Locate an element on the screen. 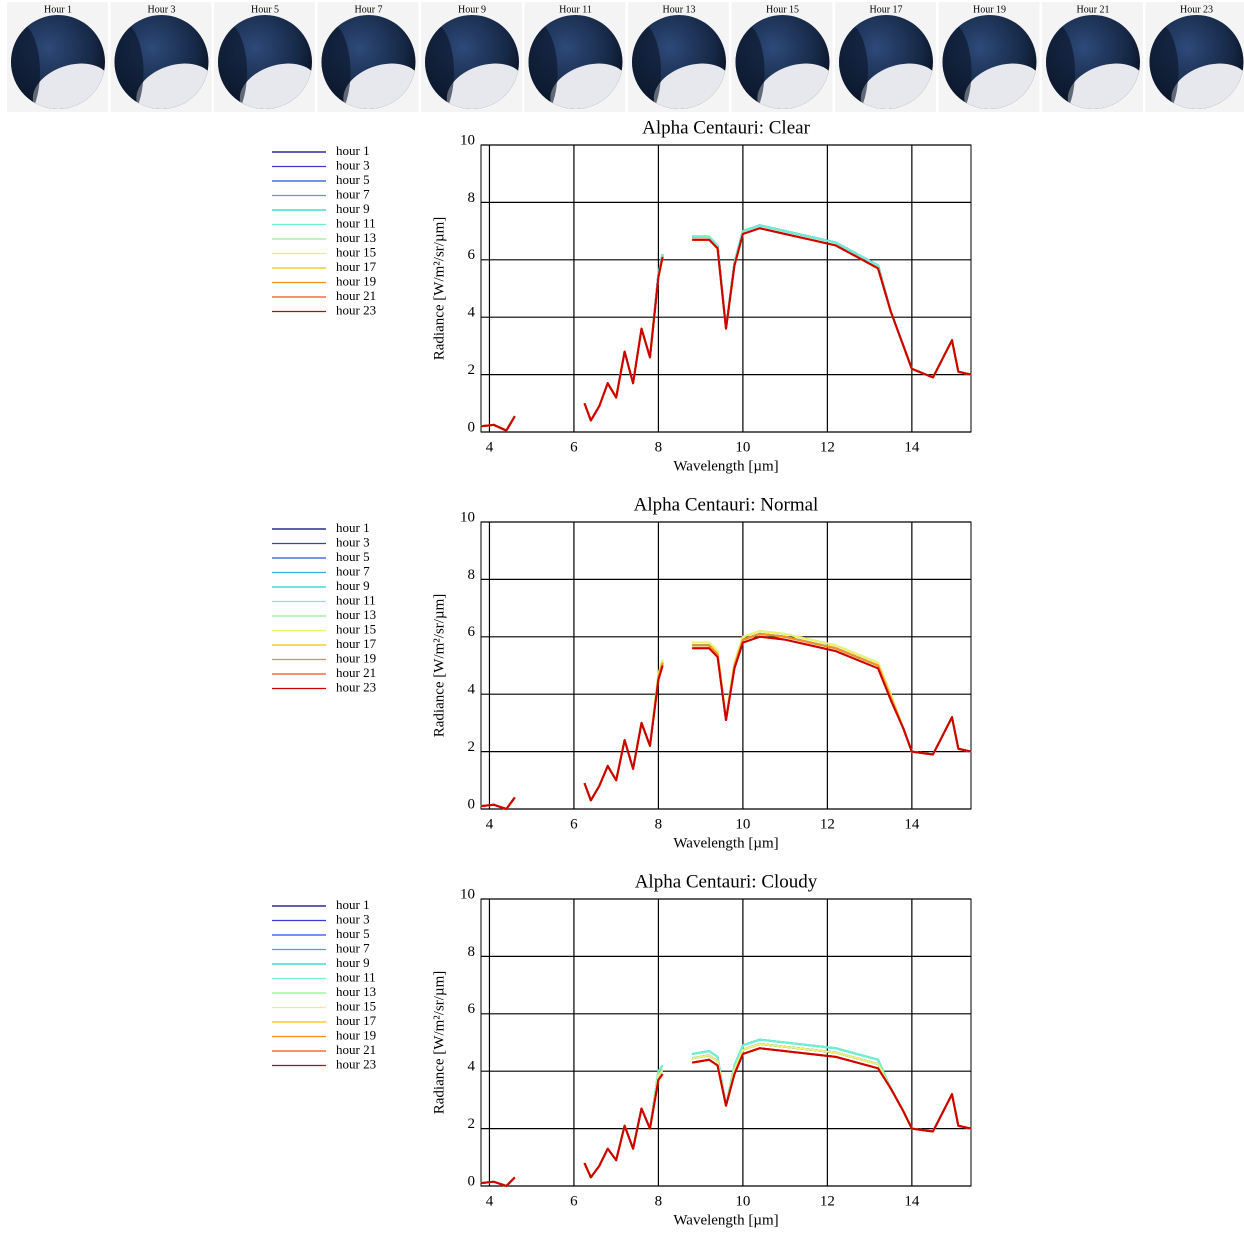  legend-label: hour 17 is located at coordinates (356, 266).